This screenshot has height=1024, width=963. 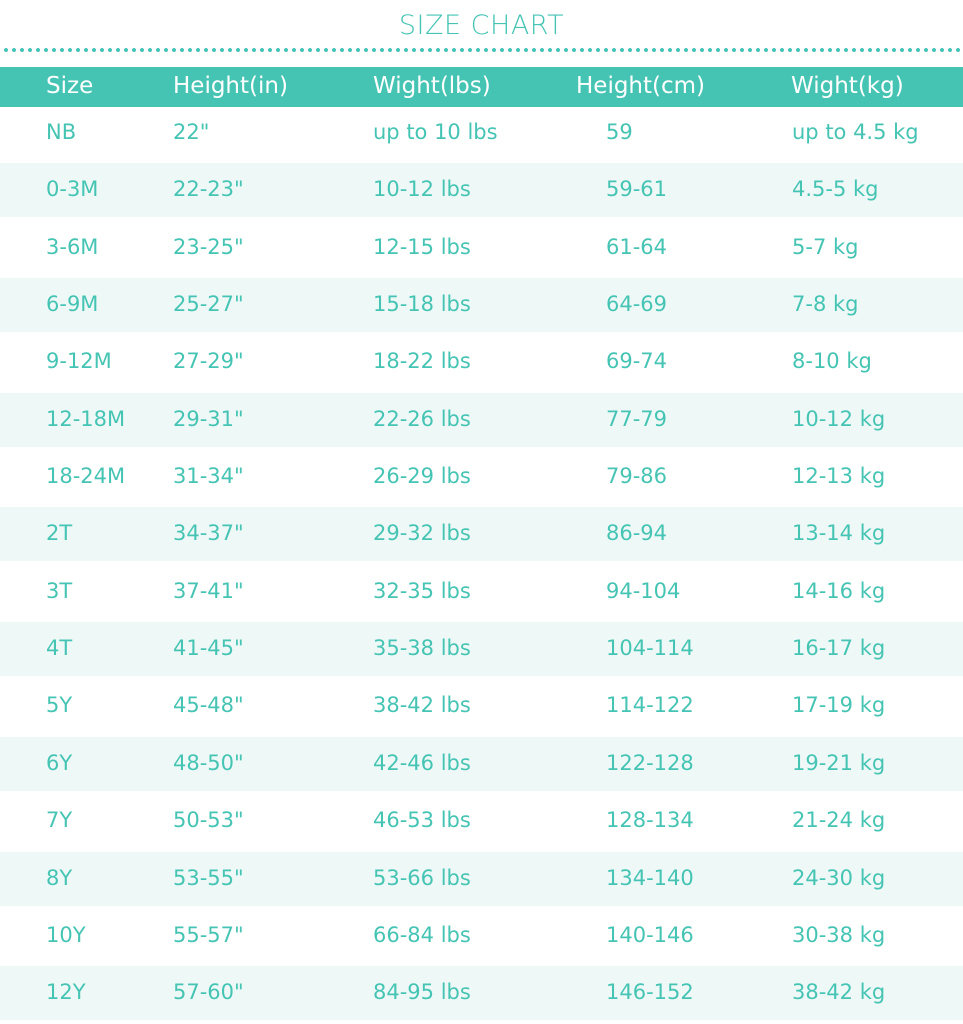 I want to click on table-row: 18-24M 31-34" 26-29 lbs 79-86 12-13 kg, so click(x=481, y=477).